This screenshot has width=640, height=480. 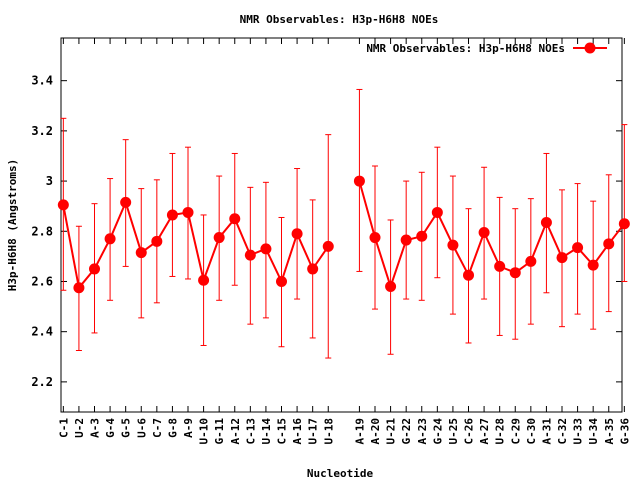 What do you see at coordinates (12, 225) in the screenshot?
I see `y-axis-title: H3p-H6H8 (Angstroms)` at bounding box center [12, 225].